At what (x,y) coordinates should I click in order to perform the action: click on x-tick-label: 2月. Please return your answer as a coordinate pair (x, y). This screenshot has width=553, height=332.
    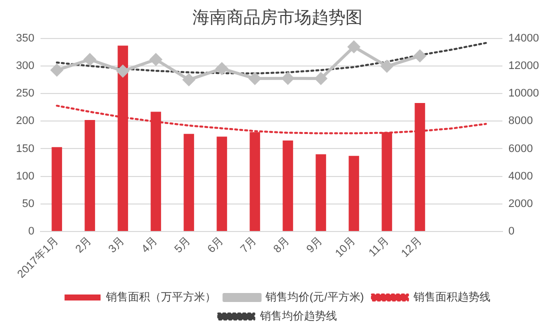
    Looking at the image, I should click on (84, 245).